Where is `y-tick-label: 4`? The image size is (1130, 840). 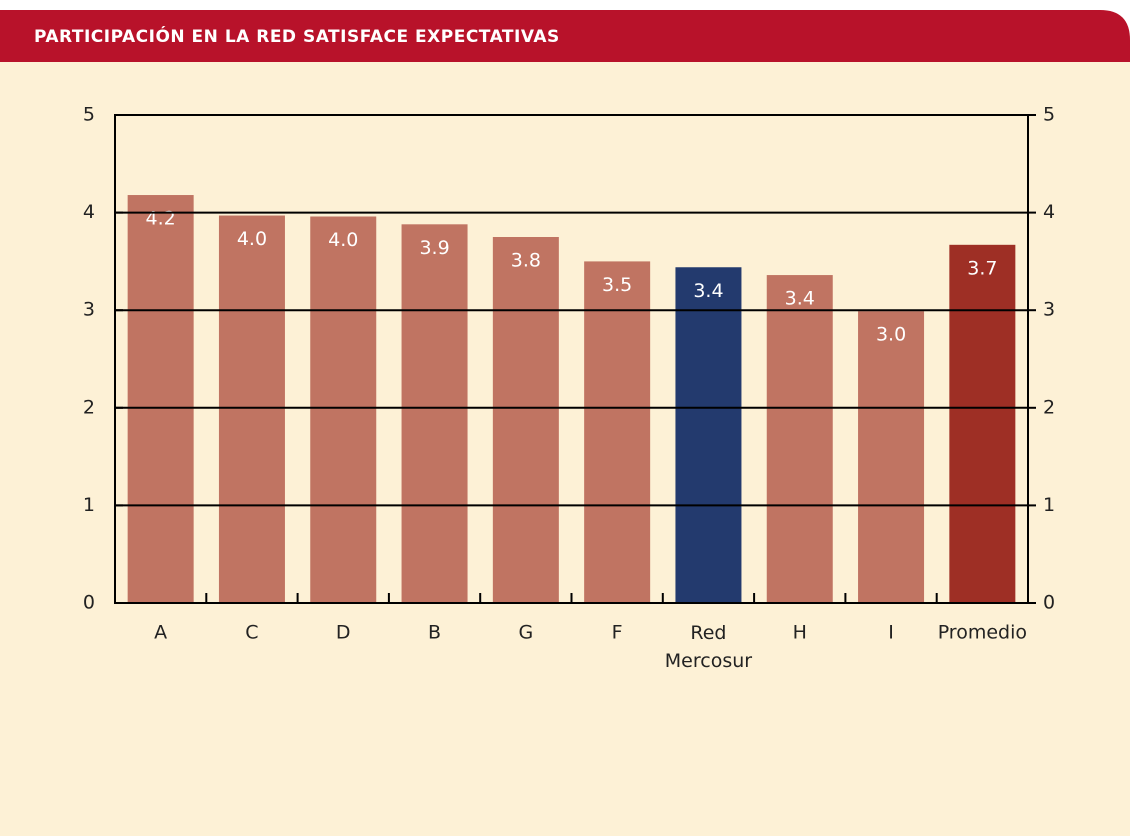 y-tick-label: 4 is located at coordinates (89, 212).